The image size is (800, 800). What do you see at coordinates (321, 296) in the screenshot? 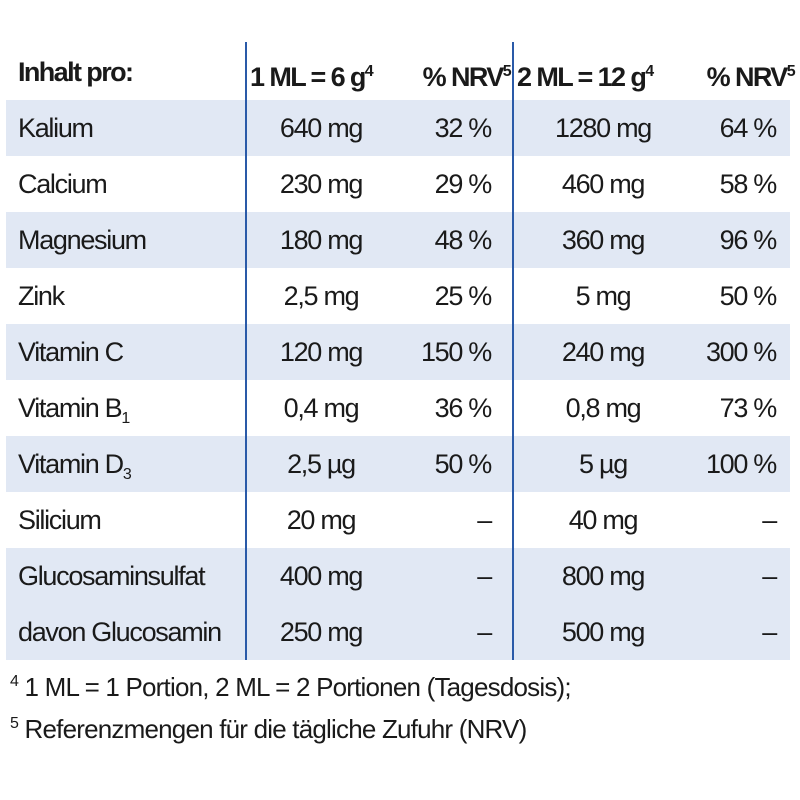
I see `amount-1ml: 2,5 mg` at bounding box center [321, 296].